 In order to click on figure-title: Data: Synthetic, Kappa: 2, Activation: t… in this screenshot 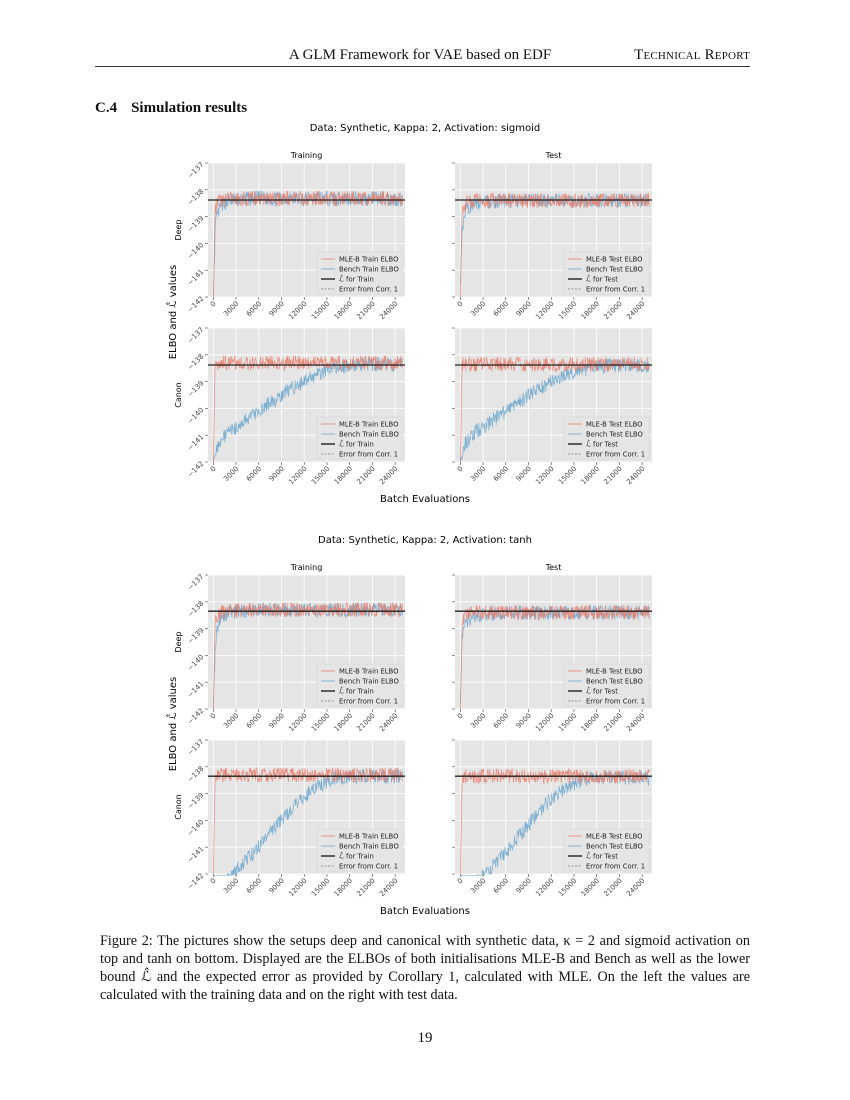, I will do `click(425, 540)`.